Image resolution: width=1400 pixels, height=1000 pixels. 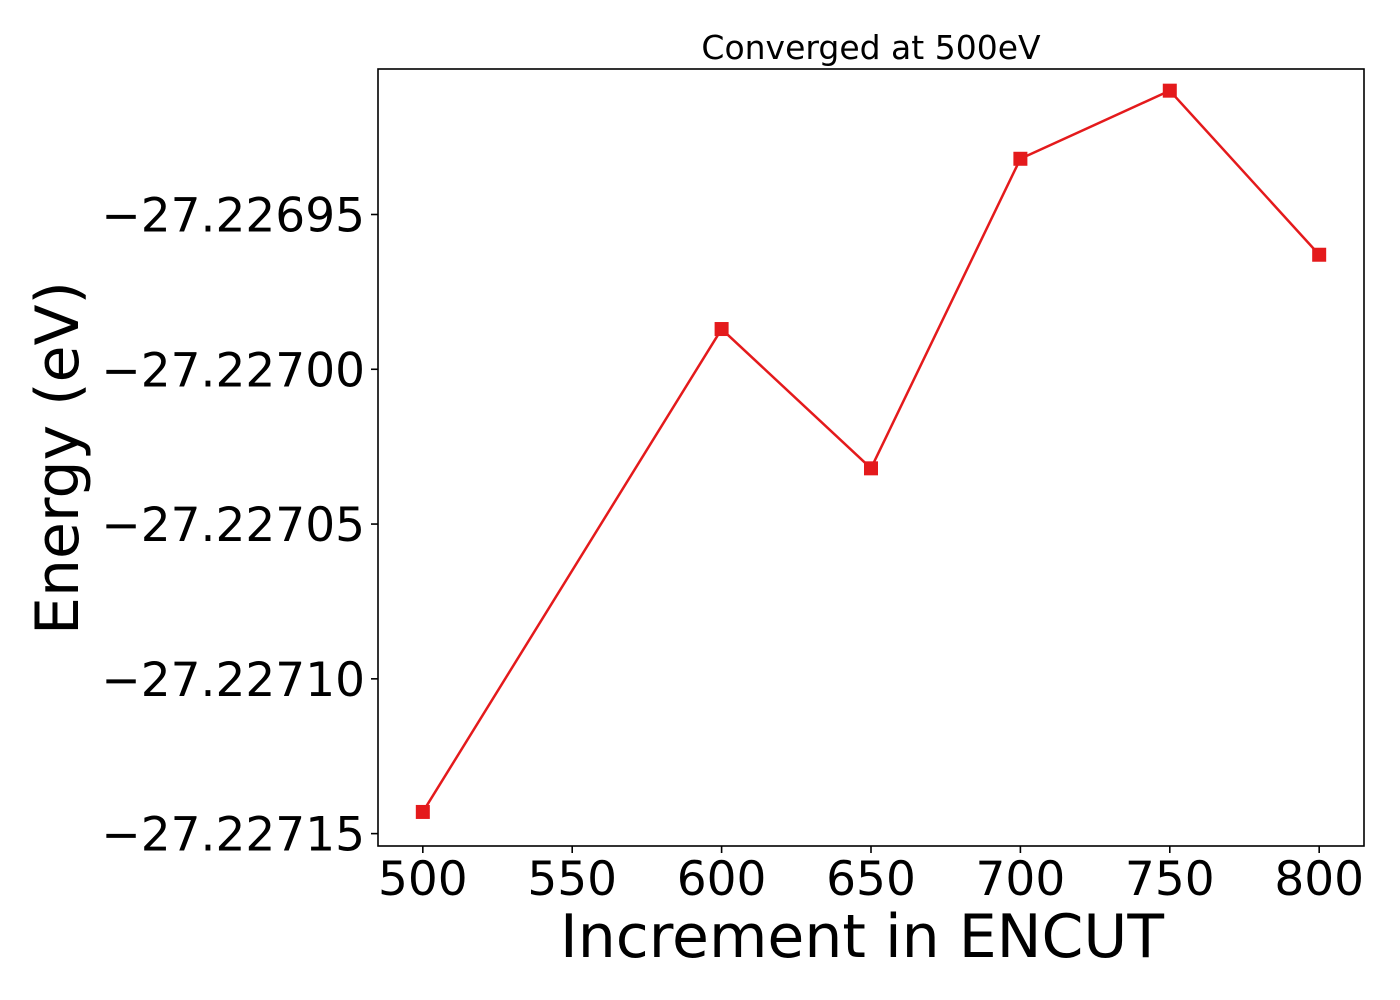 I want to click on x-tick-label: 700, so click(x=1021, y=879).